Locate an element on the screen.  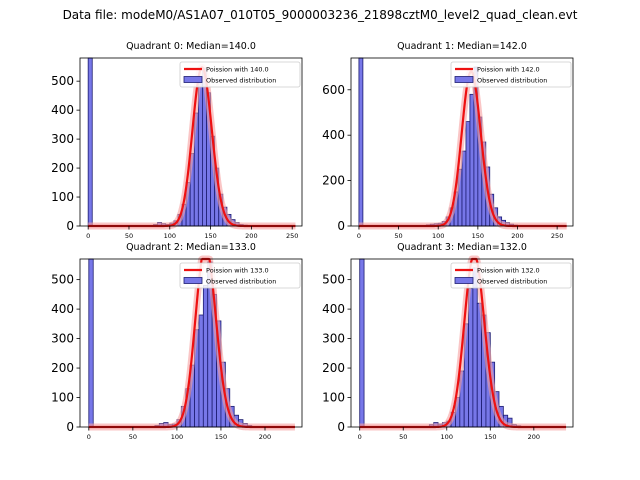
legend: Poission with 140.0 Observed distribution is located at coordinates (240, 74).